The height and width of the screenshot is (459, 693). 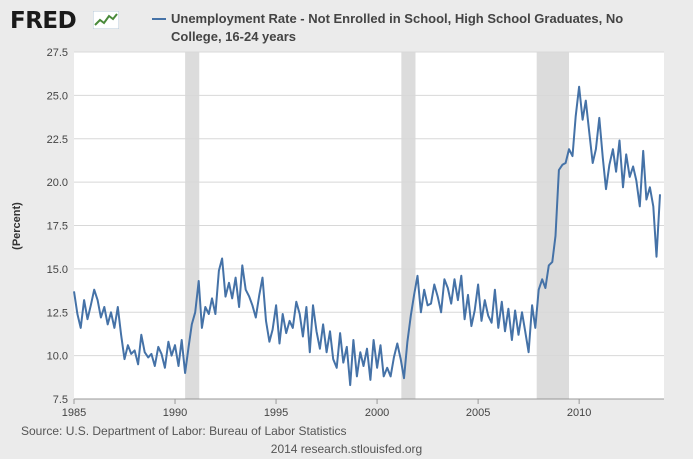 What do you see at coordinates (159, 19) in the screenshot?
I see `legend-series-swatch` at bounding box center [159, 19].